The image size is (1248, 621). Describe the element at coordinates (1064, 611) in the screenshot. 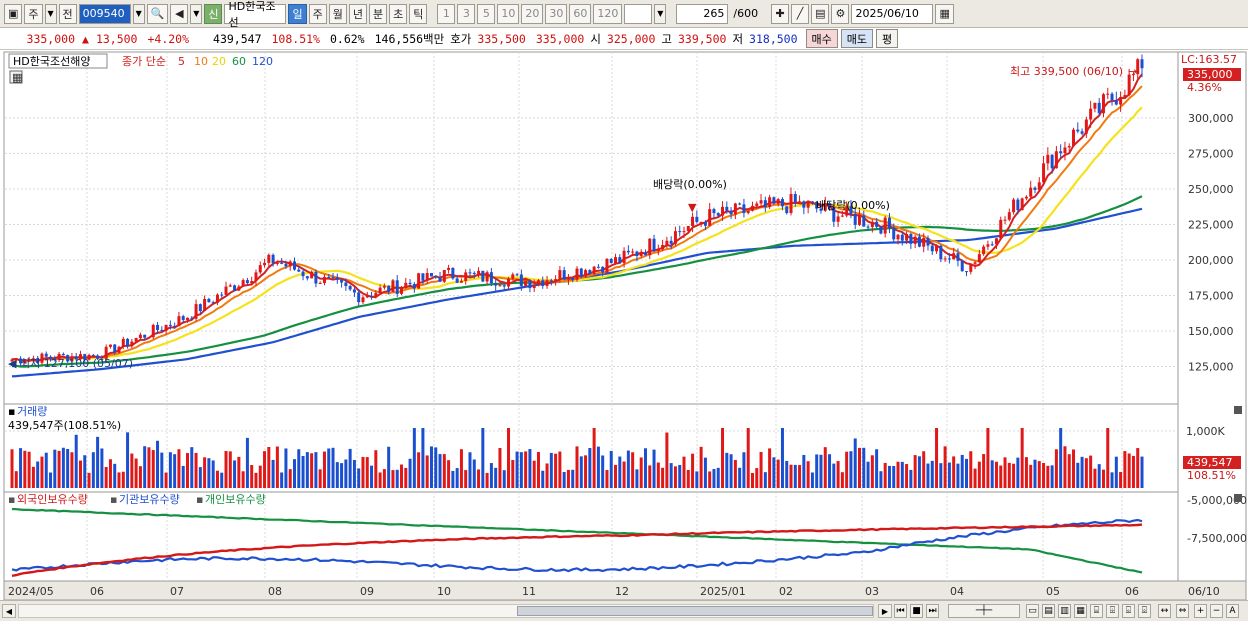

I see `layout-icon: ▥` at that location.